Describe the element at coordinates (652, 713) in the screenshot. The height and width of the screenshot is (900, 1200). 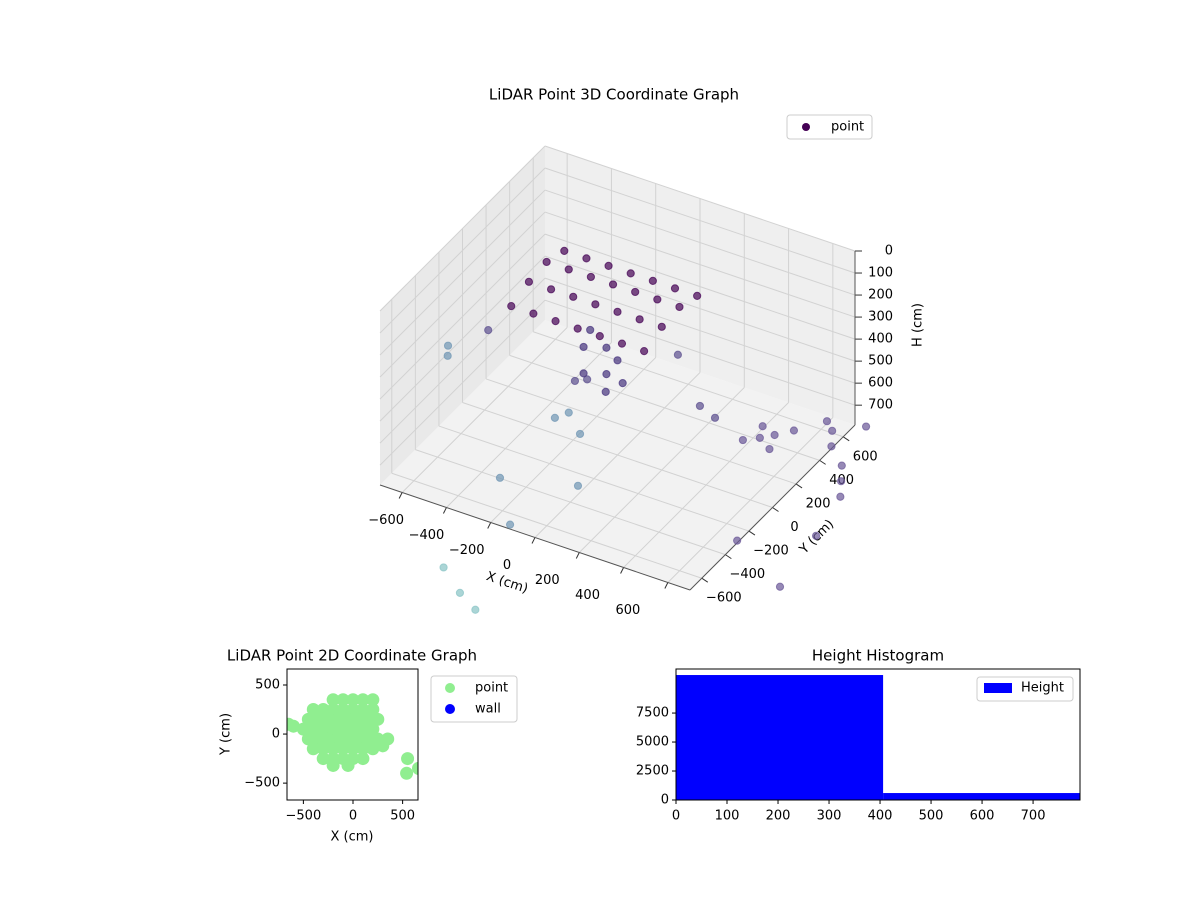
I see `y-tick-label: 7500` at that location.